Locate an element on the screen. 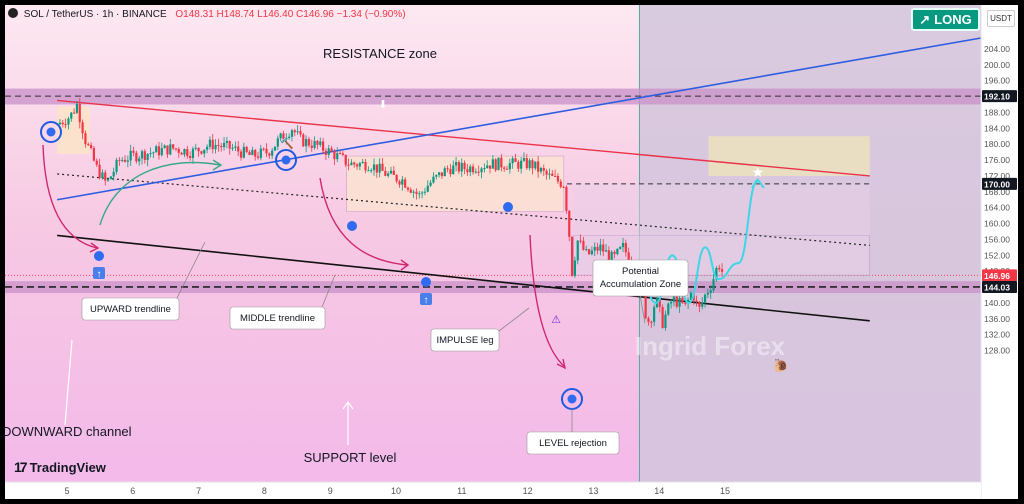  symbol-title: SOL / TetherUS · 1h · BINANCE is located at coordinates (95, 14).